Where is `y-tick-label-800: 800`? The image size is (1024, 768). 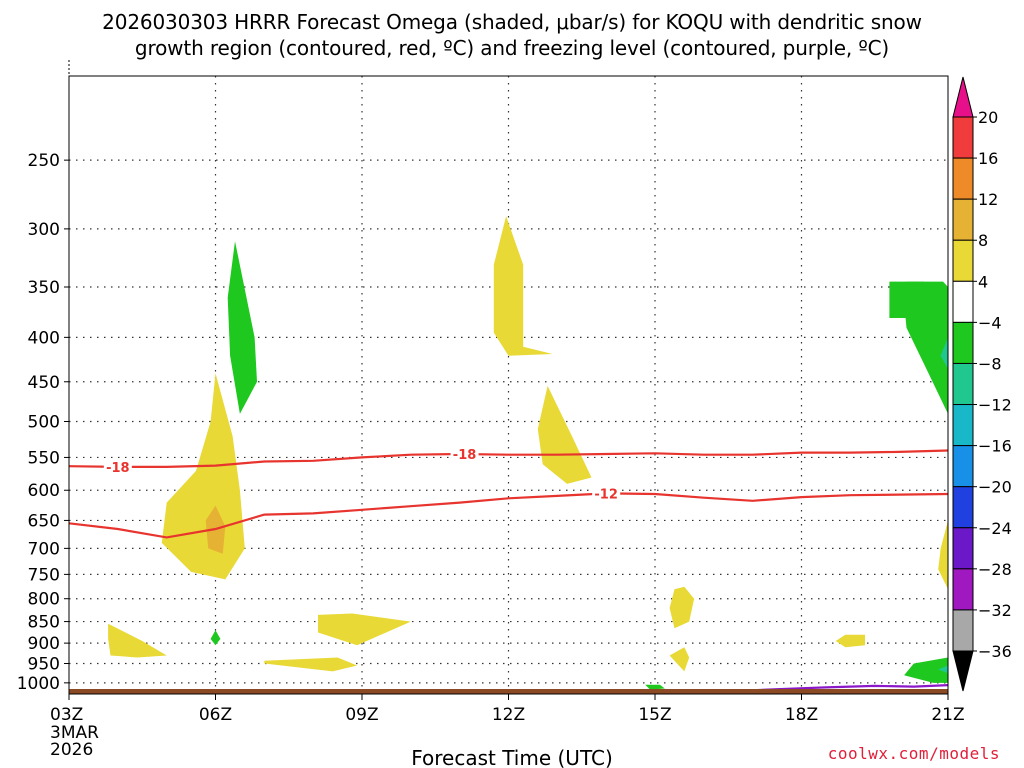 y-tick-label-800: 800 is located at coordinates (44, 600).